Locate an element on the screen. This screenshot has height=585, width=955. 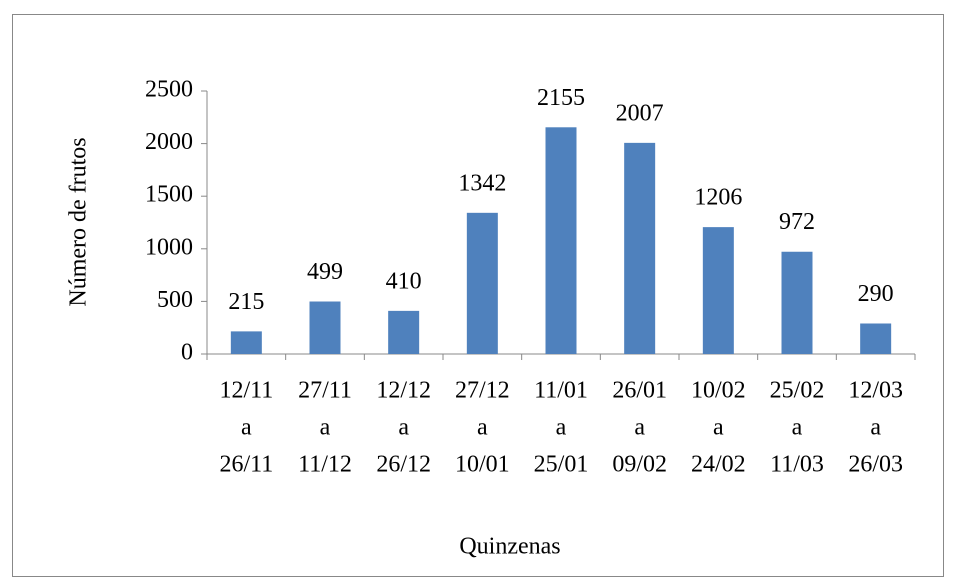
x-tick-label: 12/12 is located at coordinates (403, 391).